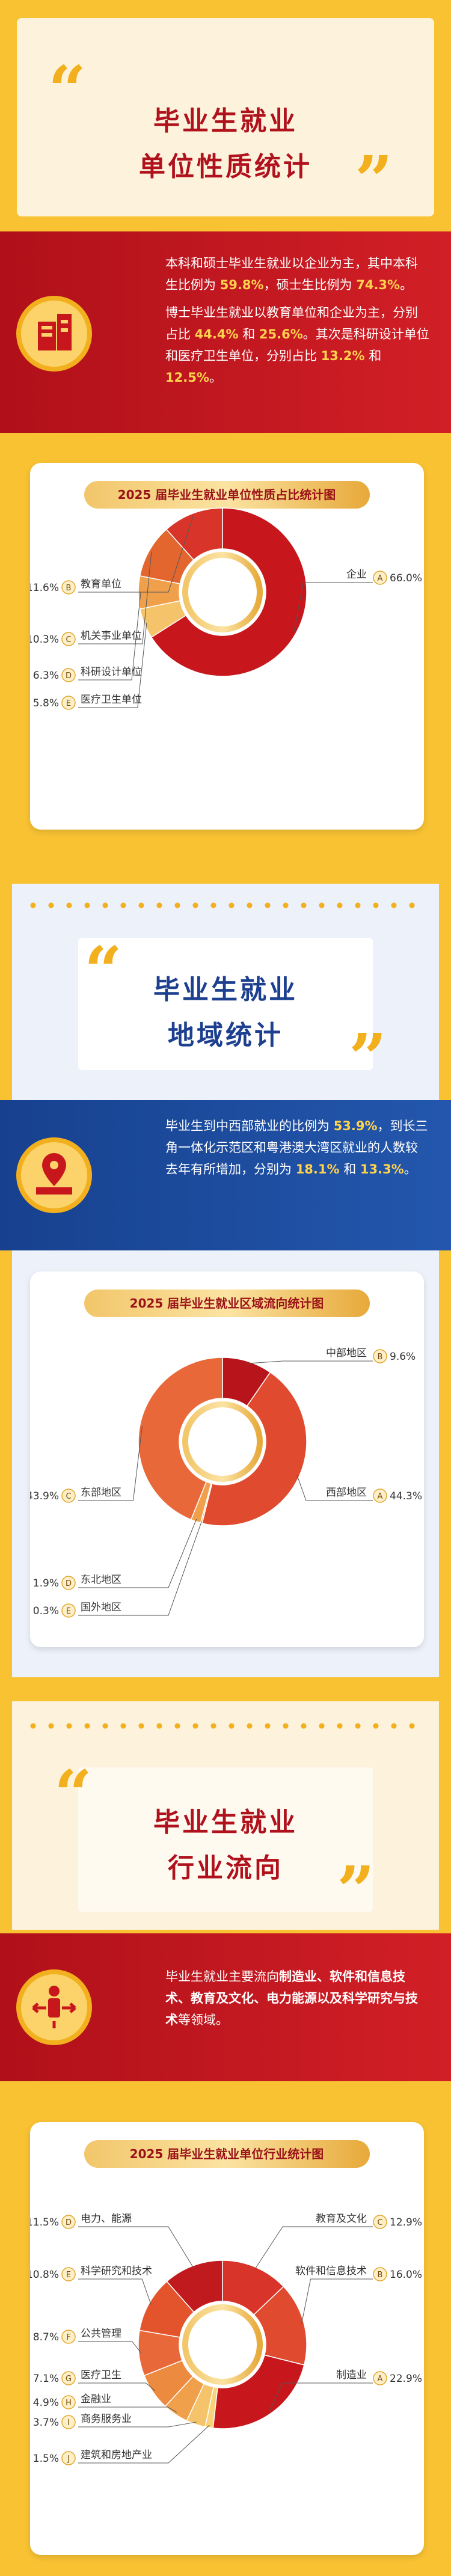 This screenshot has height=2576, width=451. What do you see at coordinates (347, 1493) in the screenshot?
I see `category-label: 西部地区` at bounding box center [347, 1493].